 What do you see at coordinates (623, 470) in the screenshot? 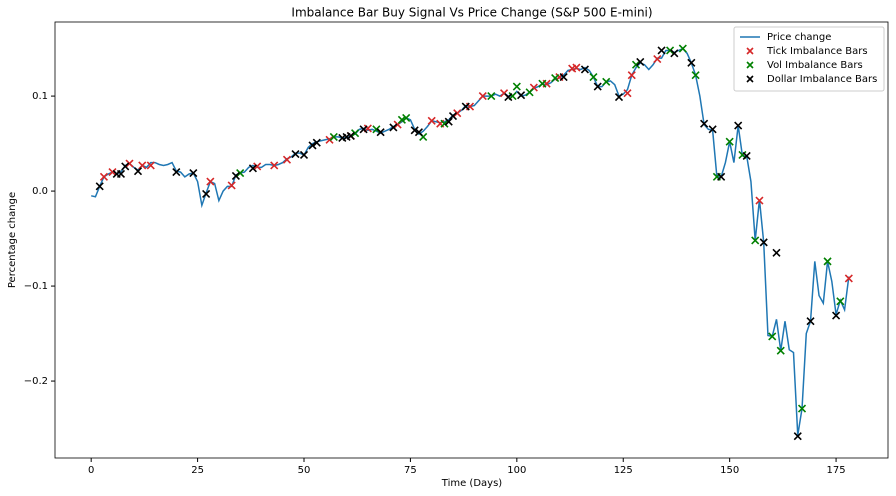
I see `x-tick-label: 125` at bounding box center [623, 470].